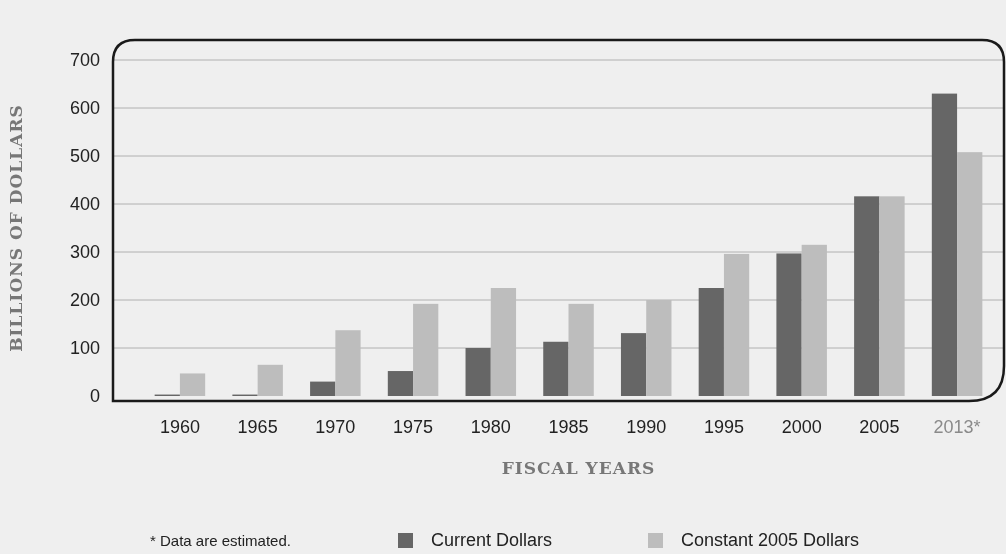 The image size is (1006, 554). Describe the element at coordinates (723, 427) in the screenshot. I see `x-tick-label: 1995` at that location.